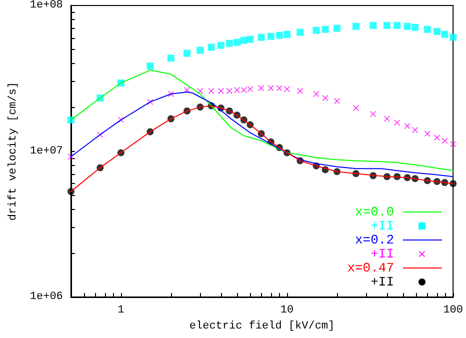 This screenshot has width=466, height=338. Describe the element at coordinates (46, 297) in the screenshot. I see `y-tick-label: 1e+06` at that location.